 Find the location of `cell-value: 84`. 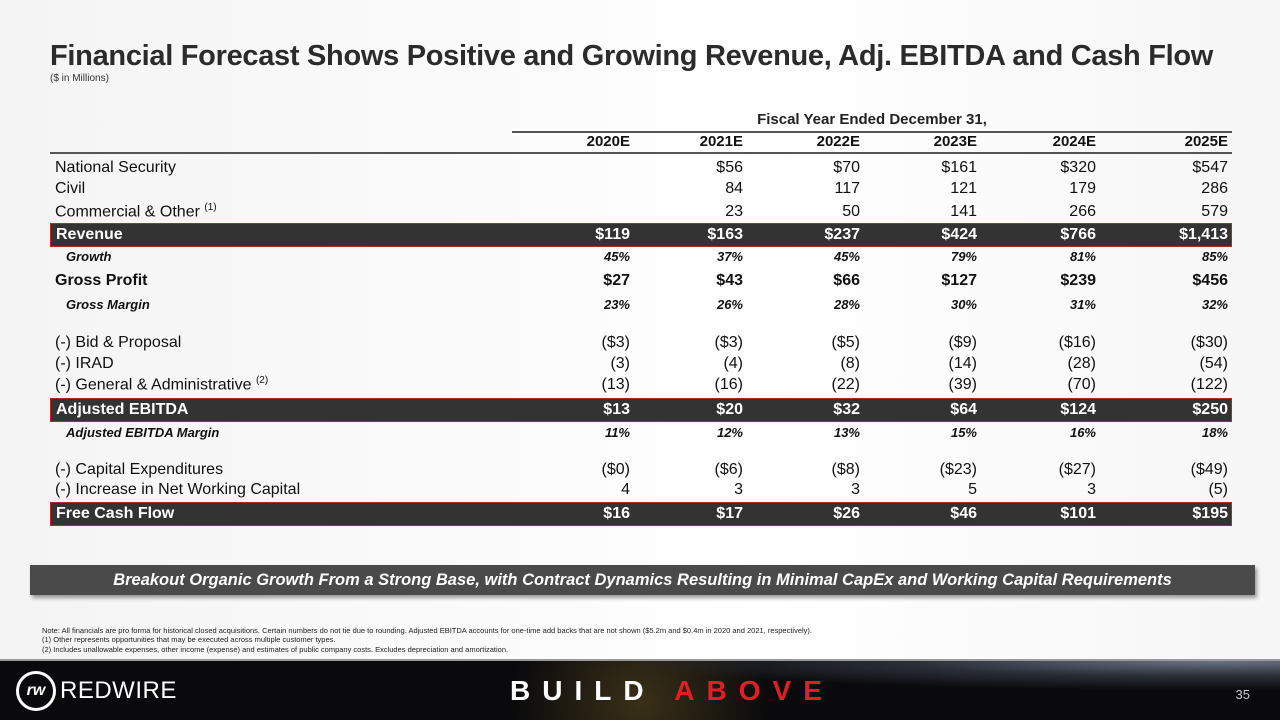

cell-value: 84 is located at coordinates (734, 188).